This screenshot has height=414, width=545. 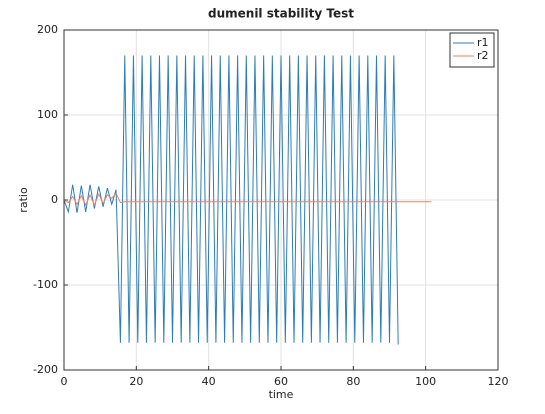 I want to click on x-tick-label: 20, so click(x=136, y=381).